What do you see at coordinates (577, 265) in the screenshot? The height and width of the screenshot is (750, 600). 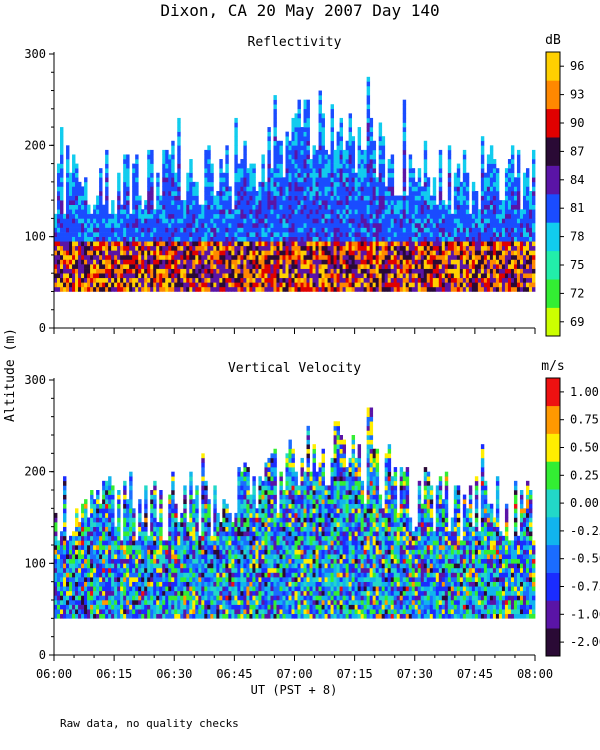 I see `colorbar-tick-label: 75` at bounding box center [577, 265].